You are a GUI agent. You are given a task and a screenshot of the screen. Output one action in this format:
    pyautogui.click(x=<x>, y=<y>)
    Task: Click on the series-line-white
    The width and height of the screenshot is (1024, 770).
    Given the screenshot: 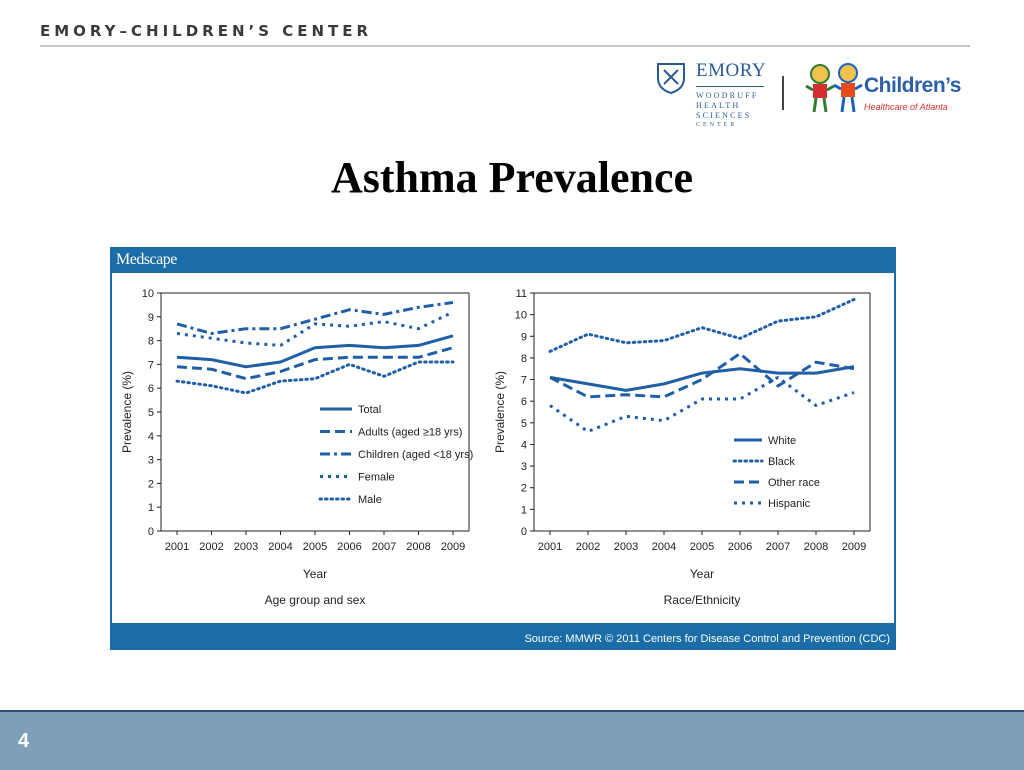 What is the action you would take?
    pyautogui.click(x=702, y=378)
    